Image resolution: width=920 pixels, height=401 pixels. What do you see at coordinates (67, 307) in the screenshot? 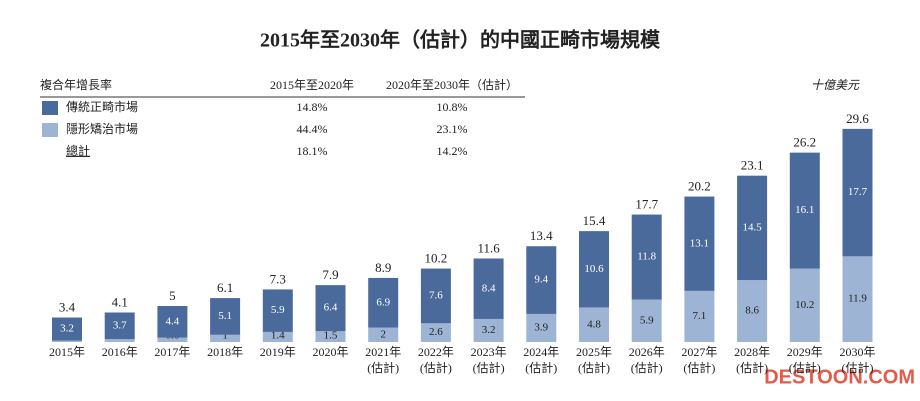
I see `total-label: 3.4` at bounding box center [67, 307].